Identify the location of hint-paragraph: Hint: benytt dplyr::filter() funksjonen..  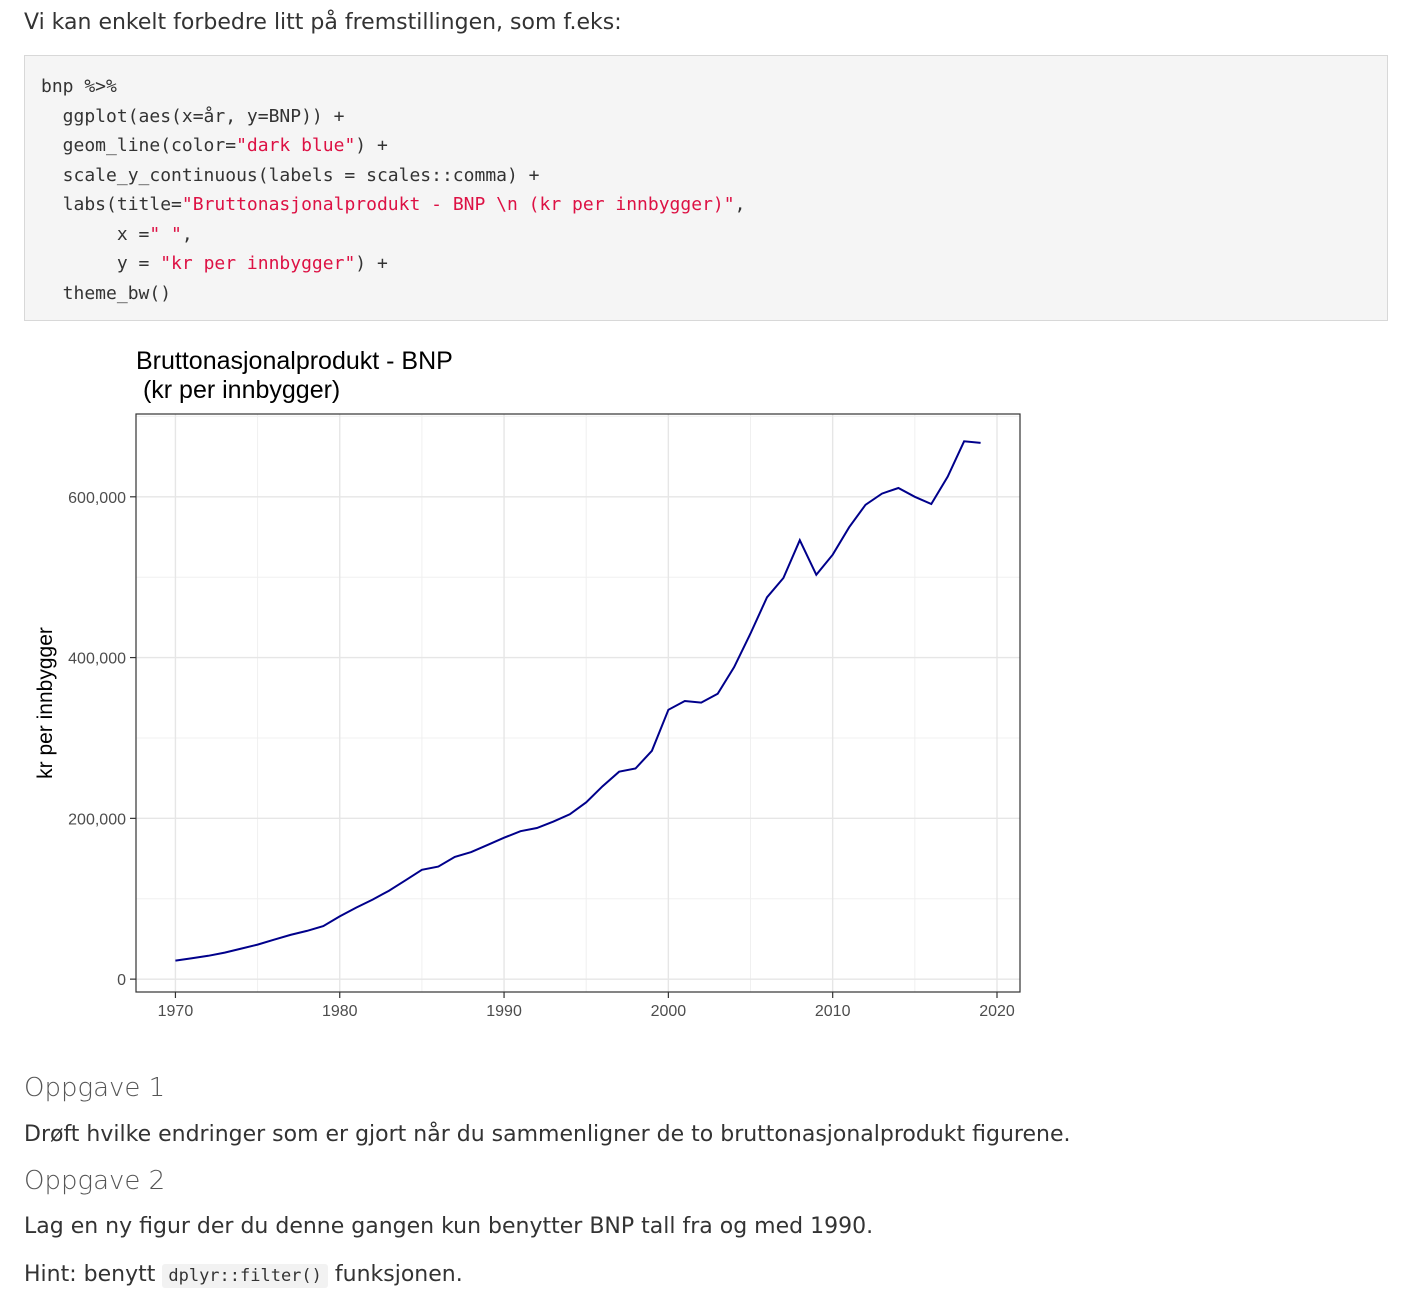
(243, 1275).